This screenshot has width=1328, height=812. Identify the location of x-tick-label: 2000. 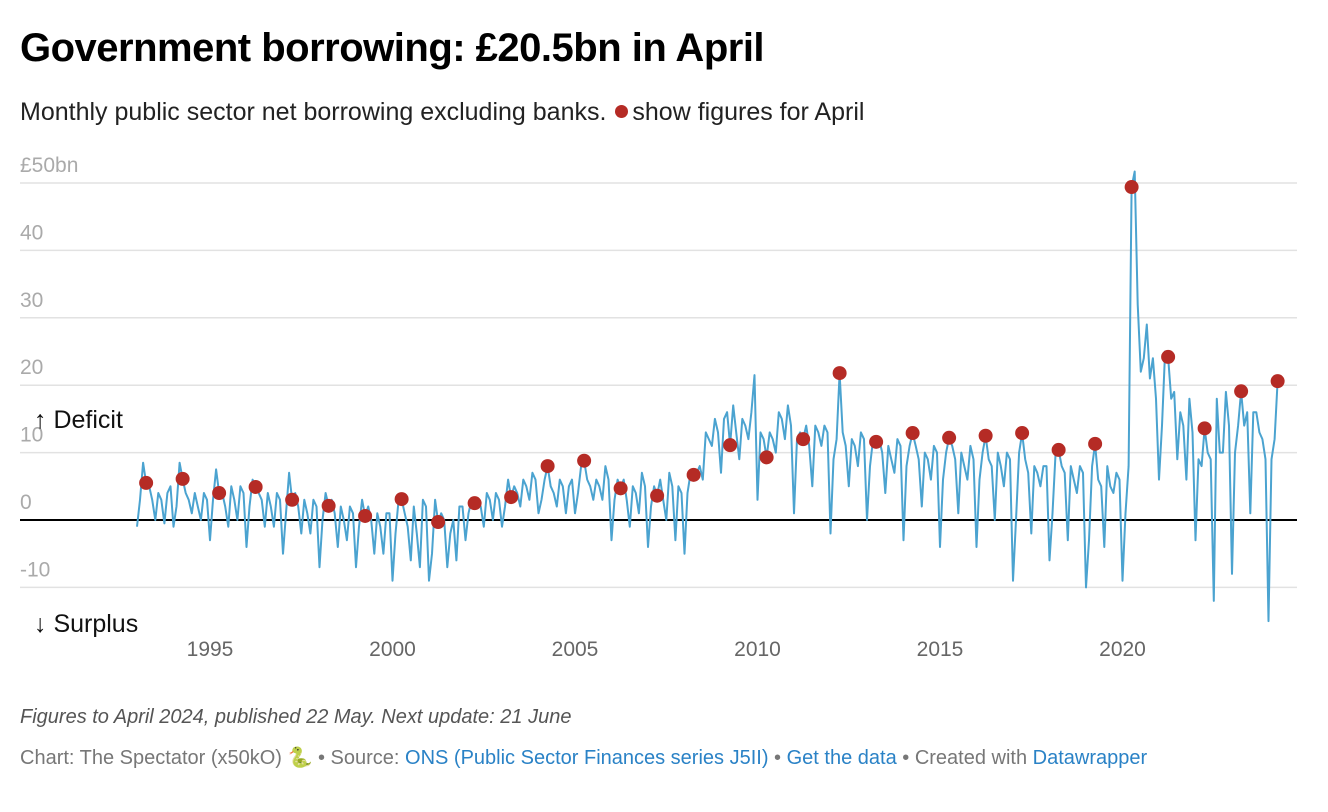
(392, 649).